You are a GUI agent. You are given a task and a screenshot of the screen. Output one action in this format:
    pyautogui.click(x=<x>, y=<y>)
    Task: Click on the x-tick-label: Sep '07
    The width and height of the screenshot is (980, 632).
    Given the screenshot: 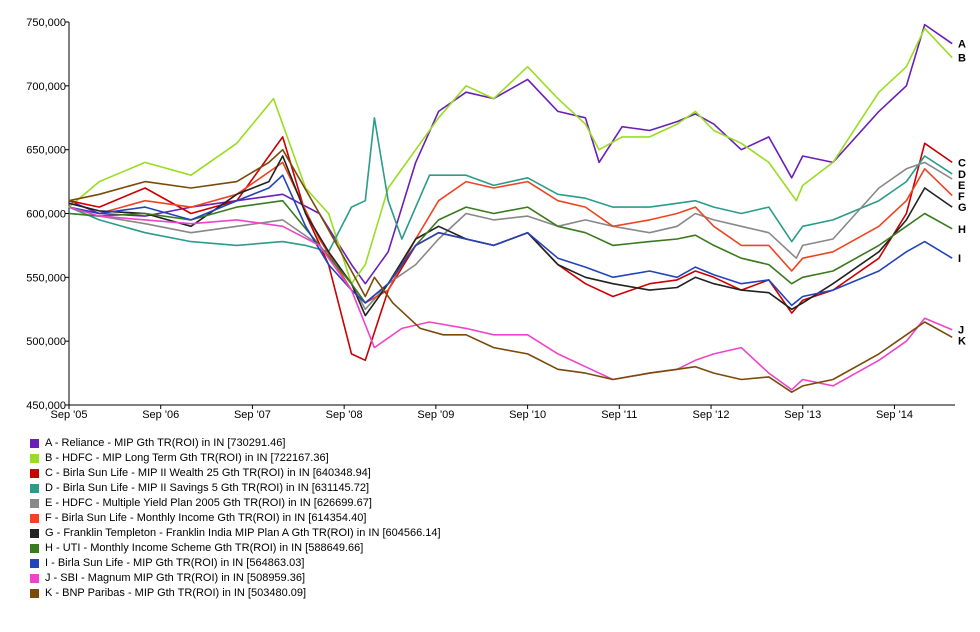 What is the action you would take?
    pyautogui.click(x=252, y=415)
    